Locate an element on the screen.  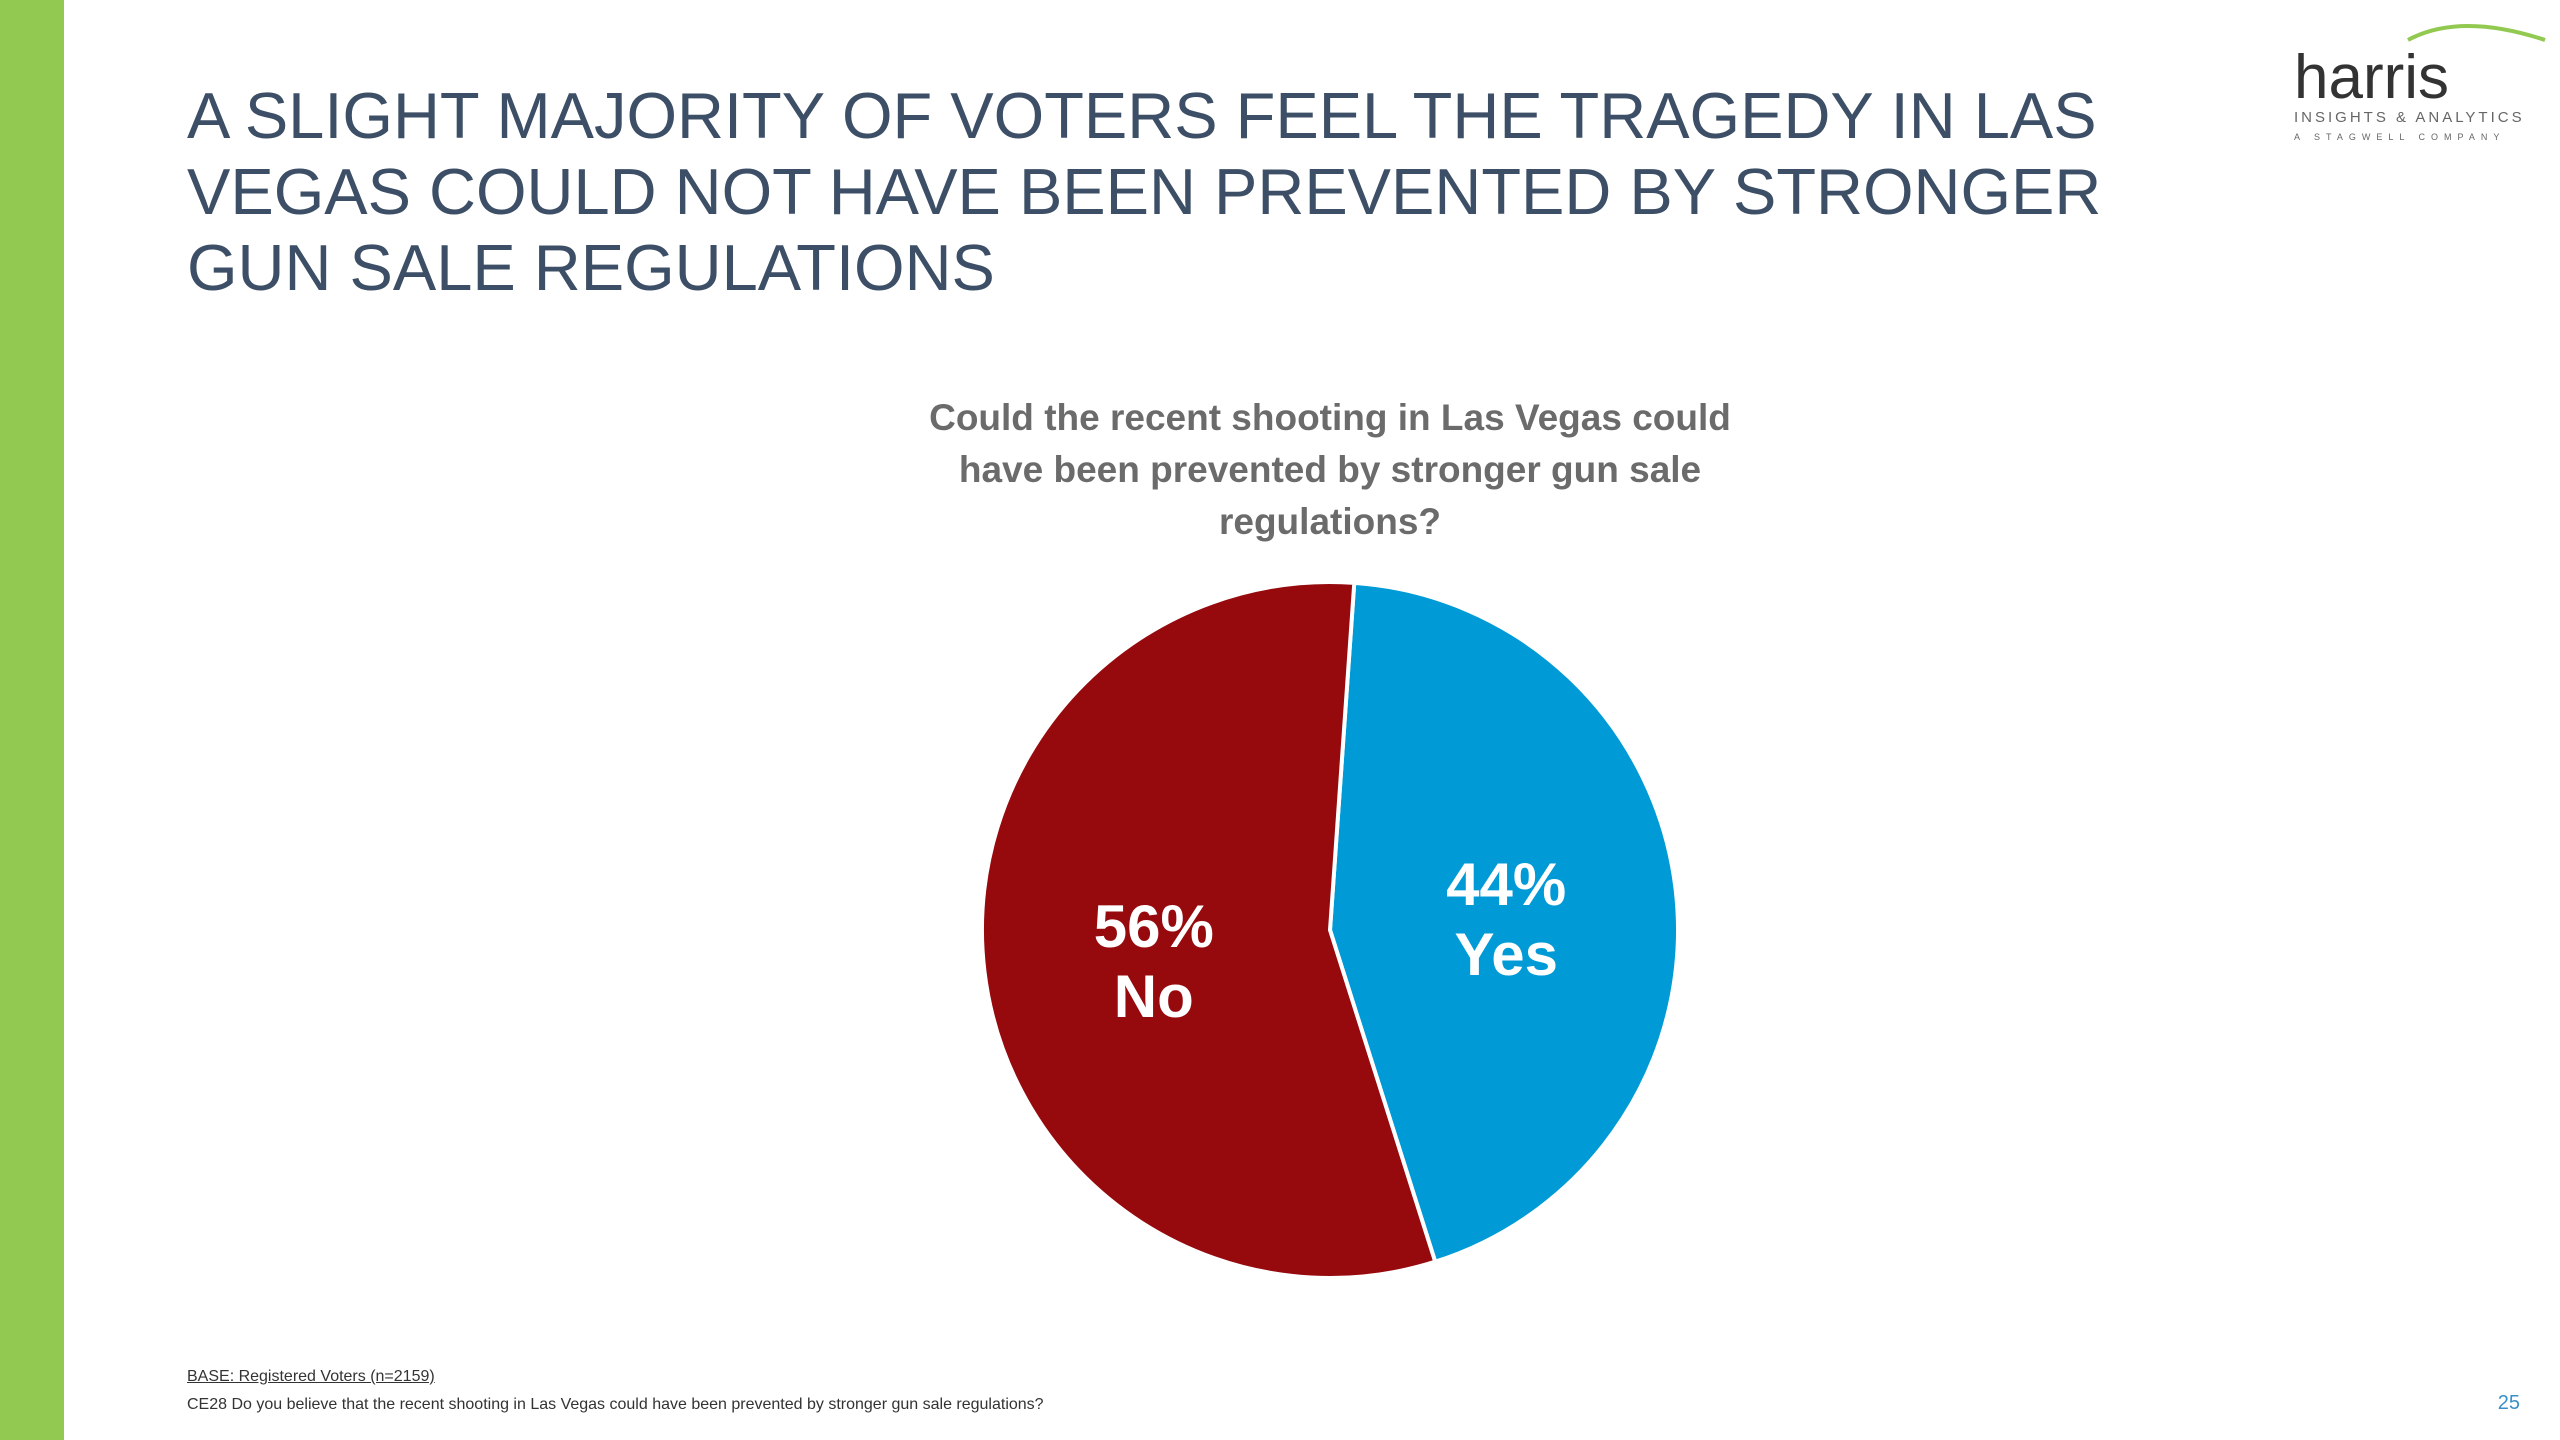
logo-wordmark: harris is located at coordinates (2371, 77).